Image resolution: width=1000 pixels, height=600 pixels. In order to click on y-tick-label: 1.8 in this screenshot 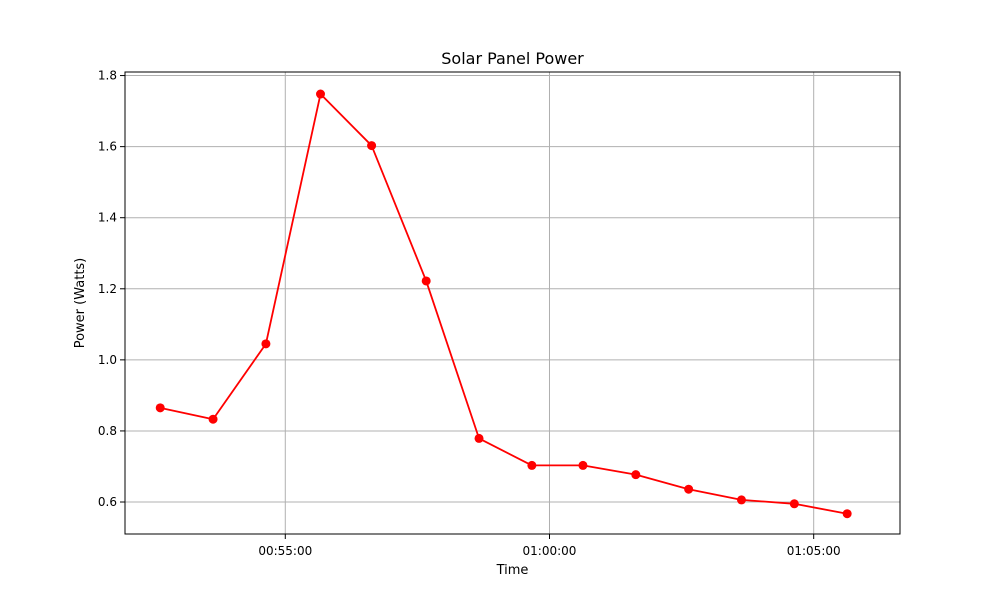, I will do `click(107, 76)`.